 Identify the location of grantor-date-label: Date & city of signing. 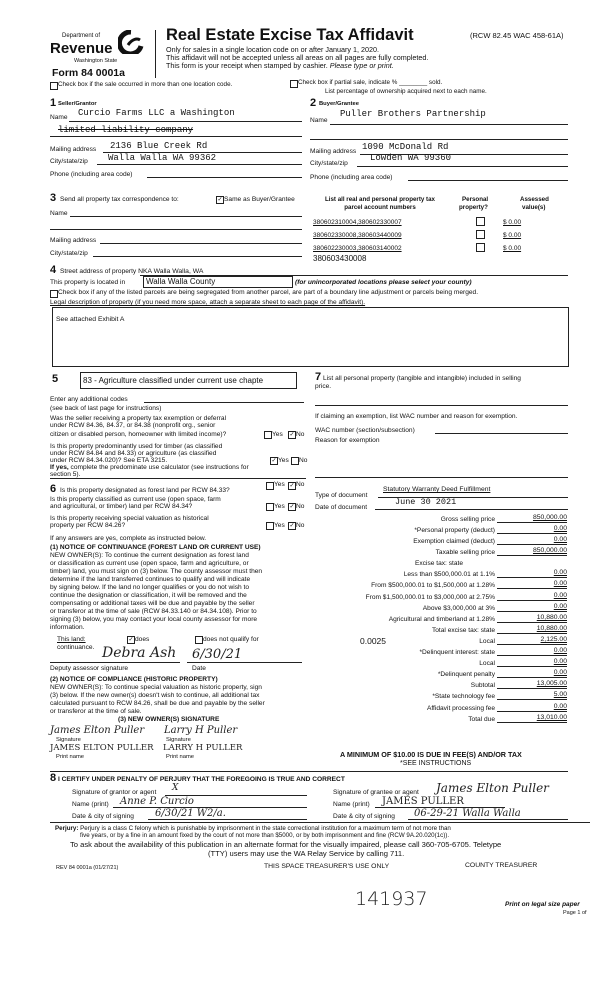
(103, 816).